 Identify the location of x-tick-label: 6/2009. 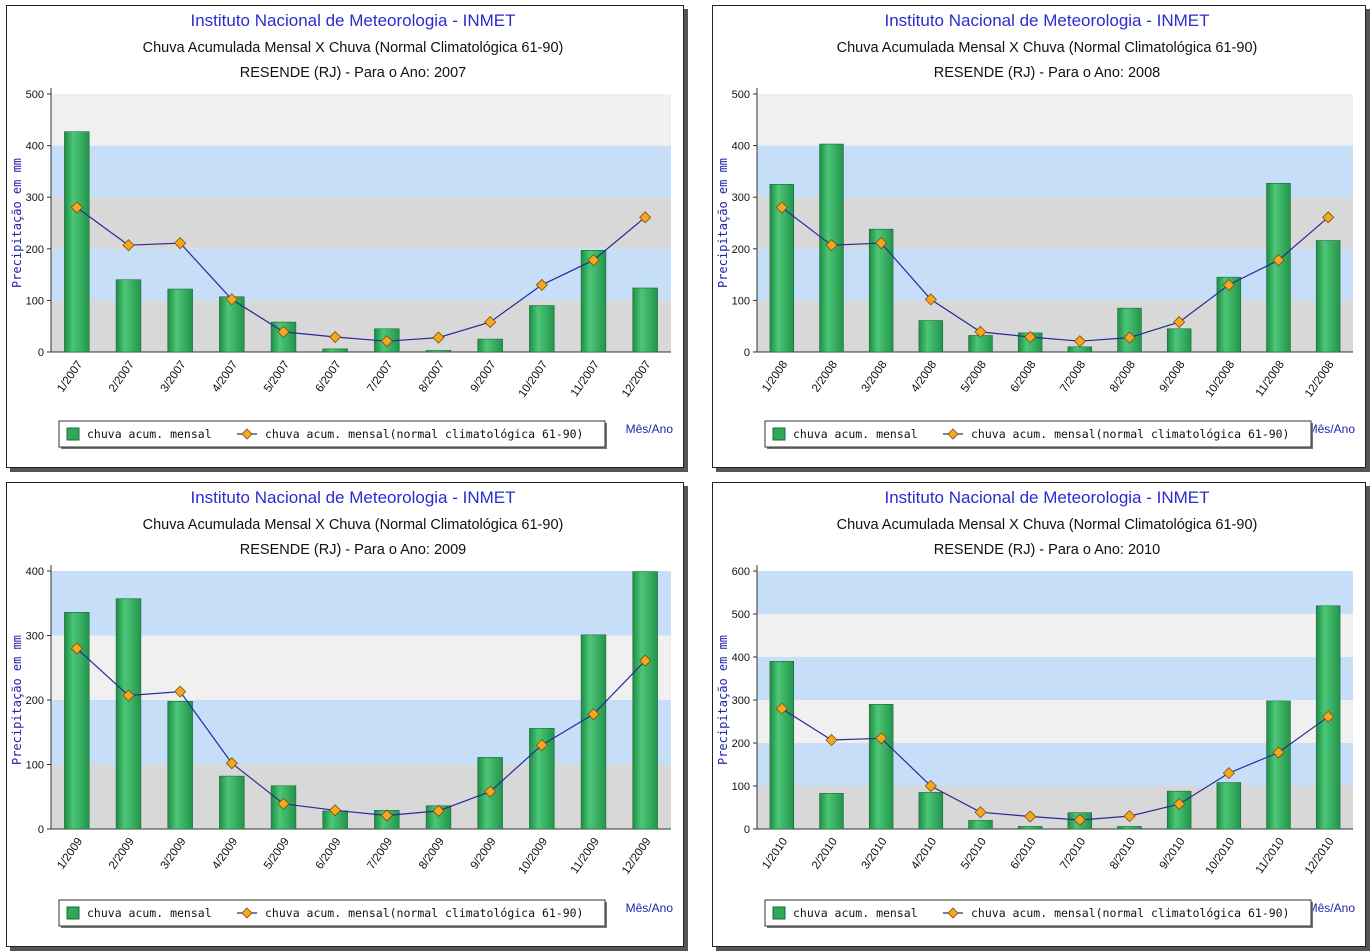
(329, 854).